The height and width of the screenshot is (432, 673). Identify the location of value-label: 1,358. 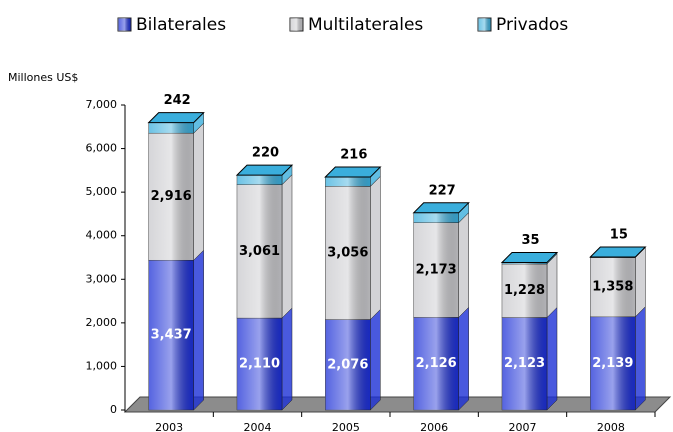
(612, 287).